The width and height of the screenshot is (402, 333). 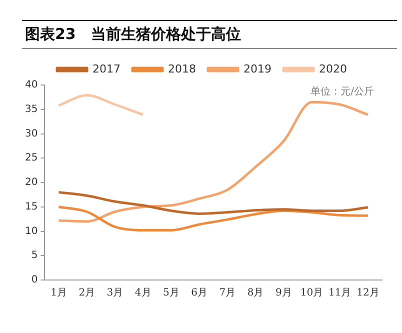 What do you see at coordinates (31, 231) in the screenshot?
I see `y-tick-label: 10` at bounding box center [31, 231].